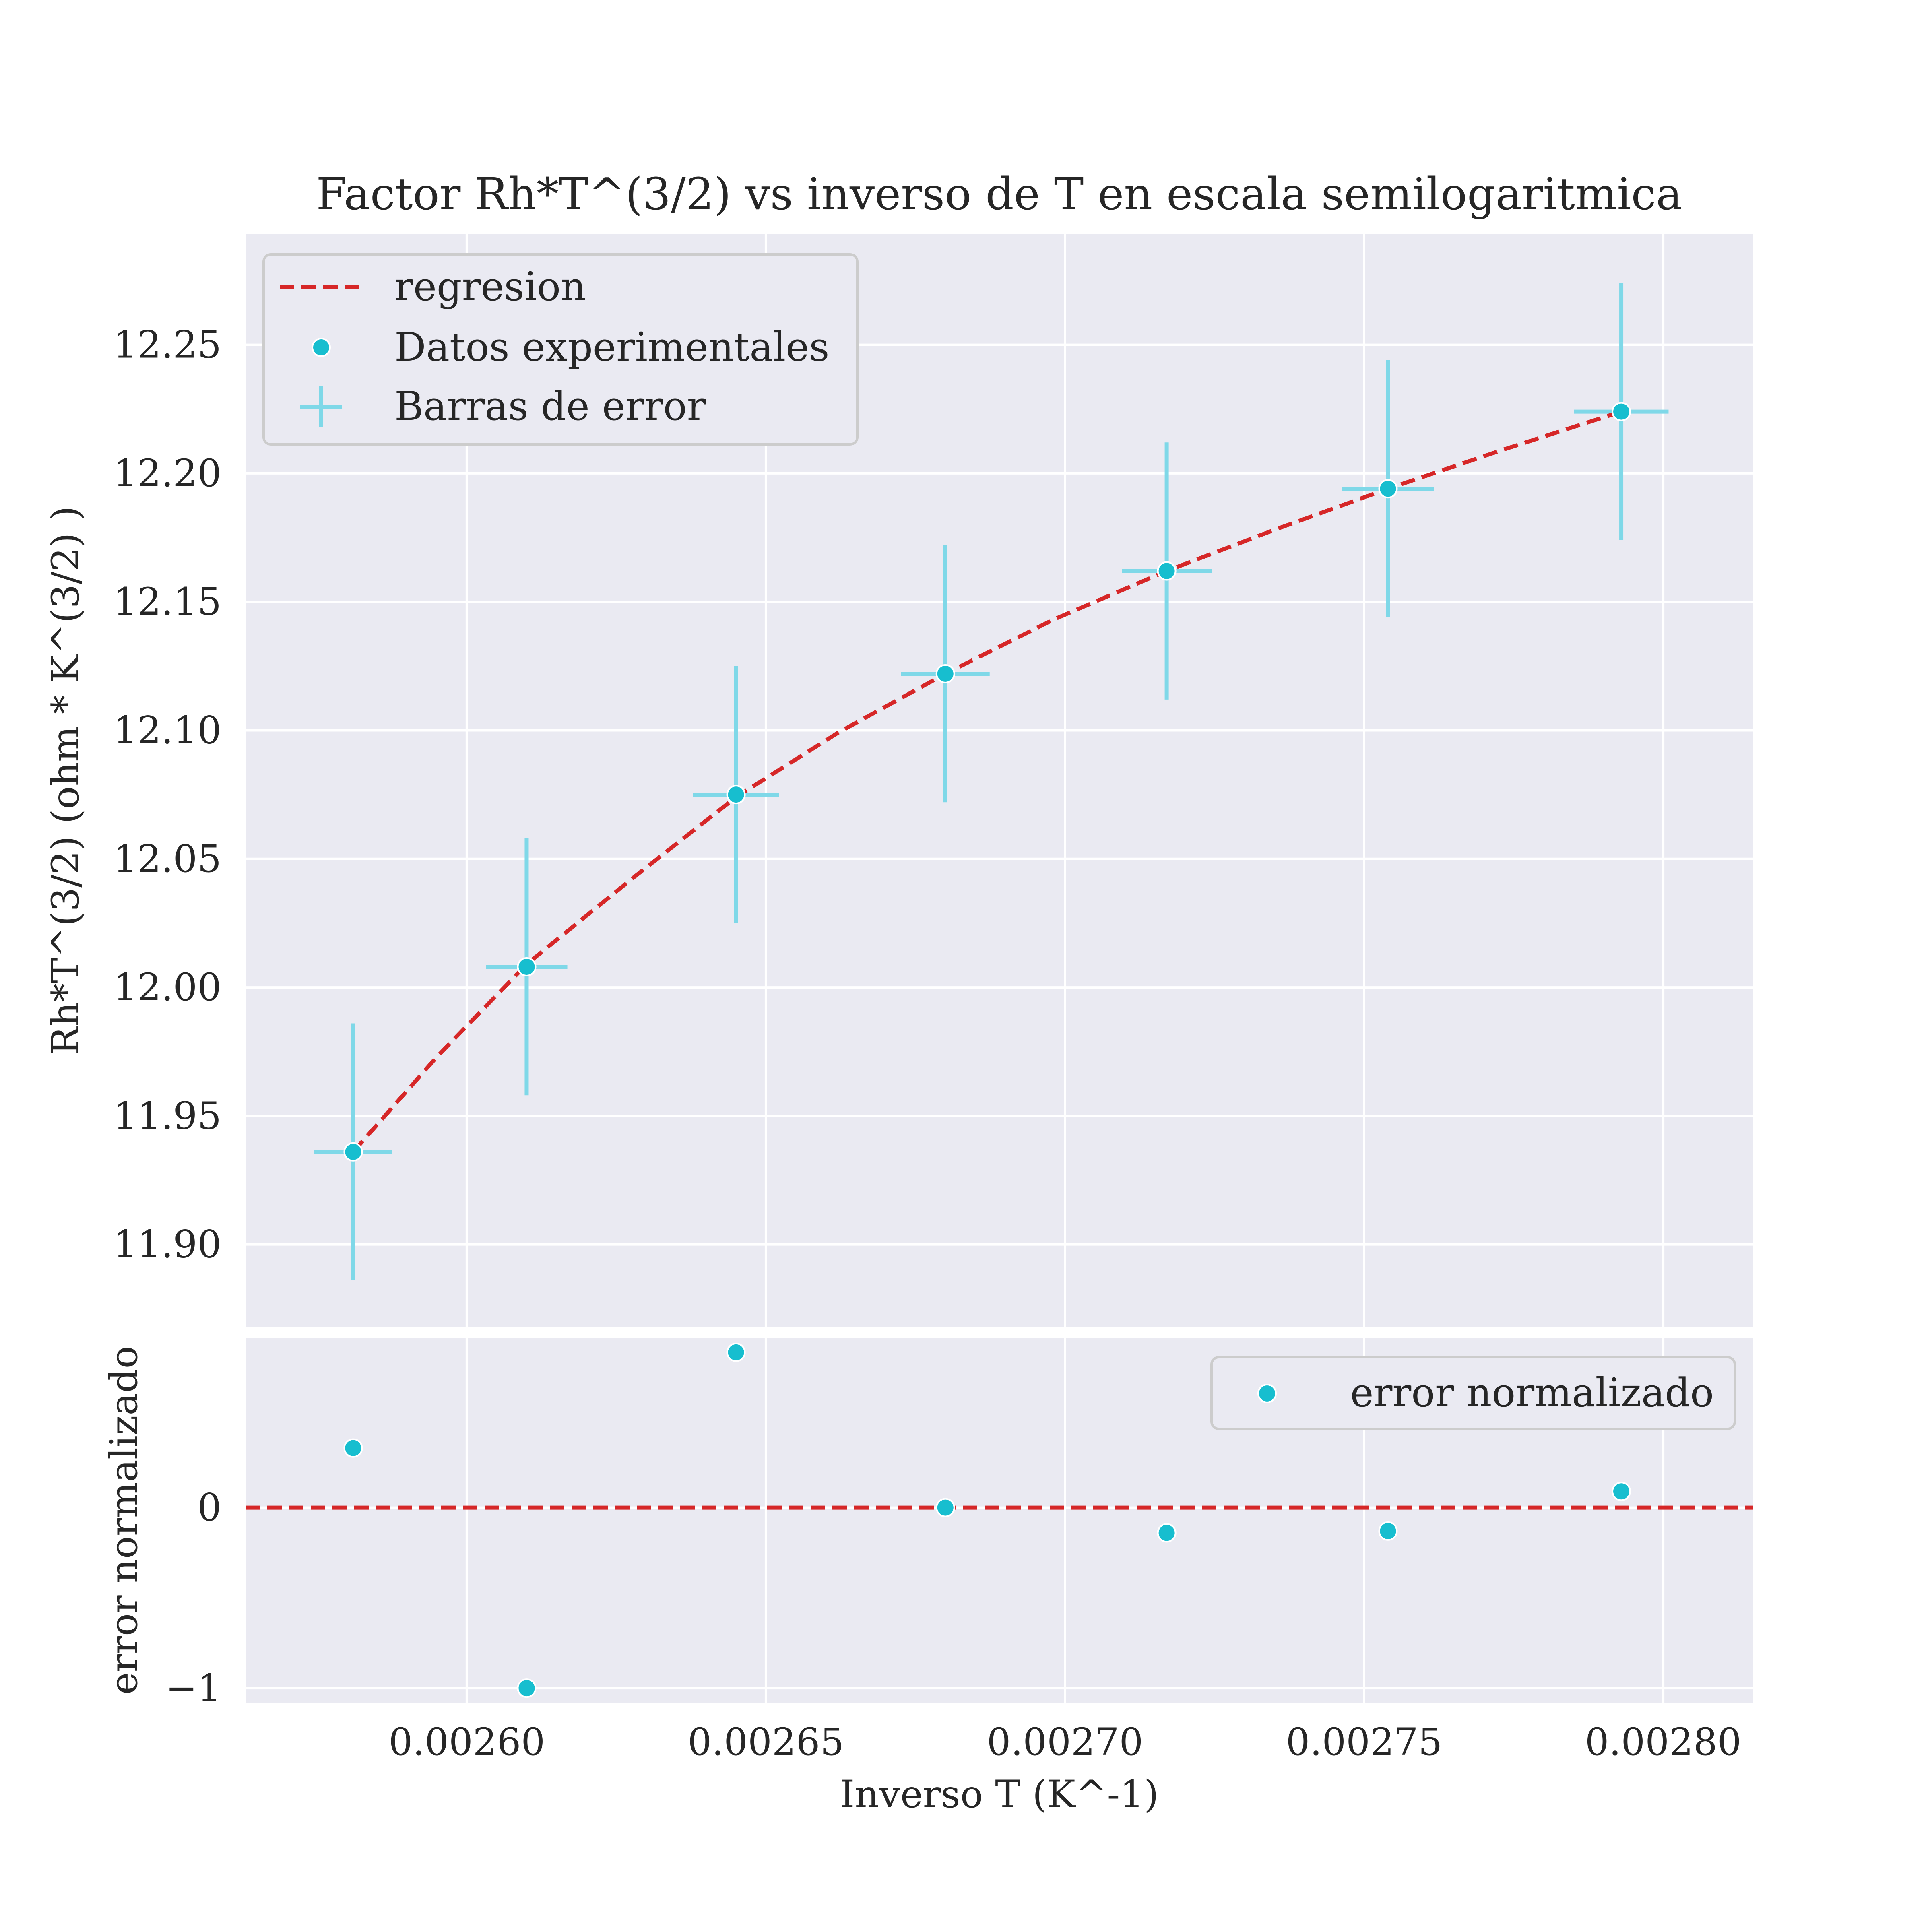  What do you see at coordinates (1267, 1393) in the screenshot?
I see `residual-legend-swatch` at bounding box center [1267, 1393].